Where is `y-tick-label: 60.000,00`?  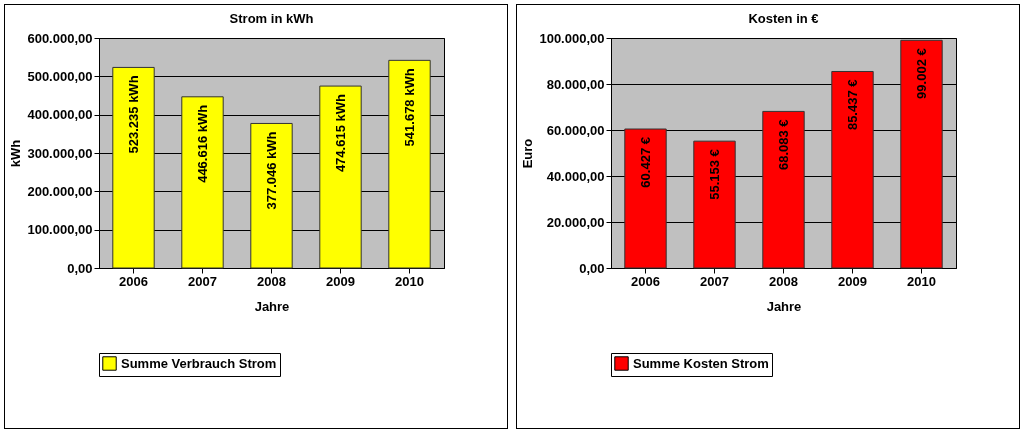
y-tick-label: 60.000,00 is located at coordinates (575, 130).